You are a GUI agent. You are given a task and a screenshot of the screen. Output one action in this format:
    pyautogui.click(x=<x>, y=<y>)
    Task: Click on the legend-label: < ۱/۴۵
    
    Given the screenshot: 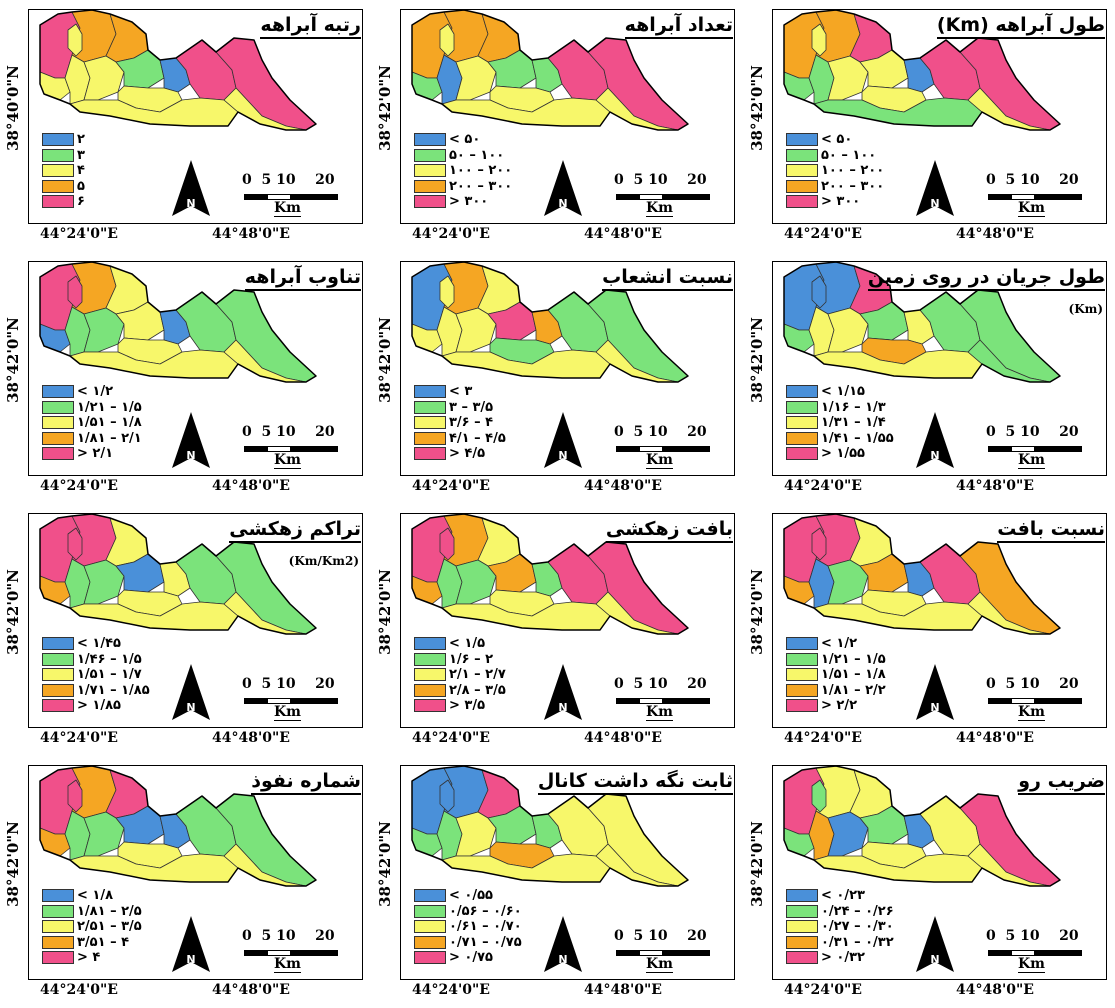 What is the action you would take?
    pyautogui.click(x=99, y=644)
    